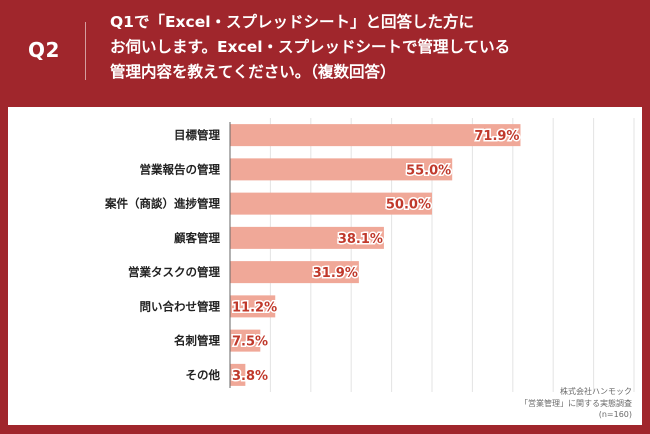 This screenshot has height=434, width=650. What do you see at coordinates (335, 273) in the screenshot?
I see `value-label: 31.9%` at bounding box center [335, 273].